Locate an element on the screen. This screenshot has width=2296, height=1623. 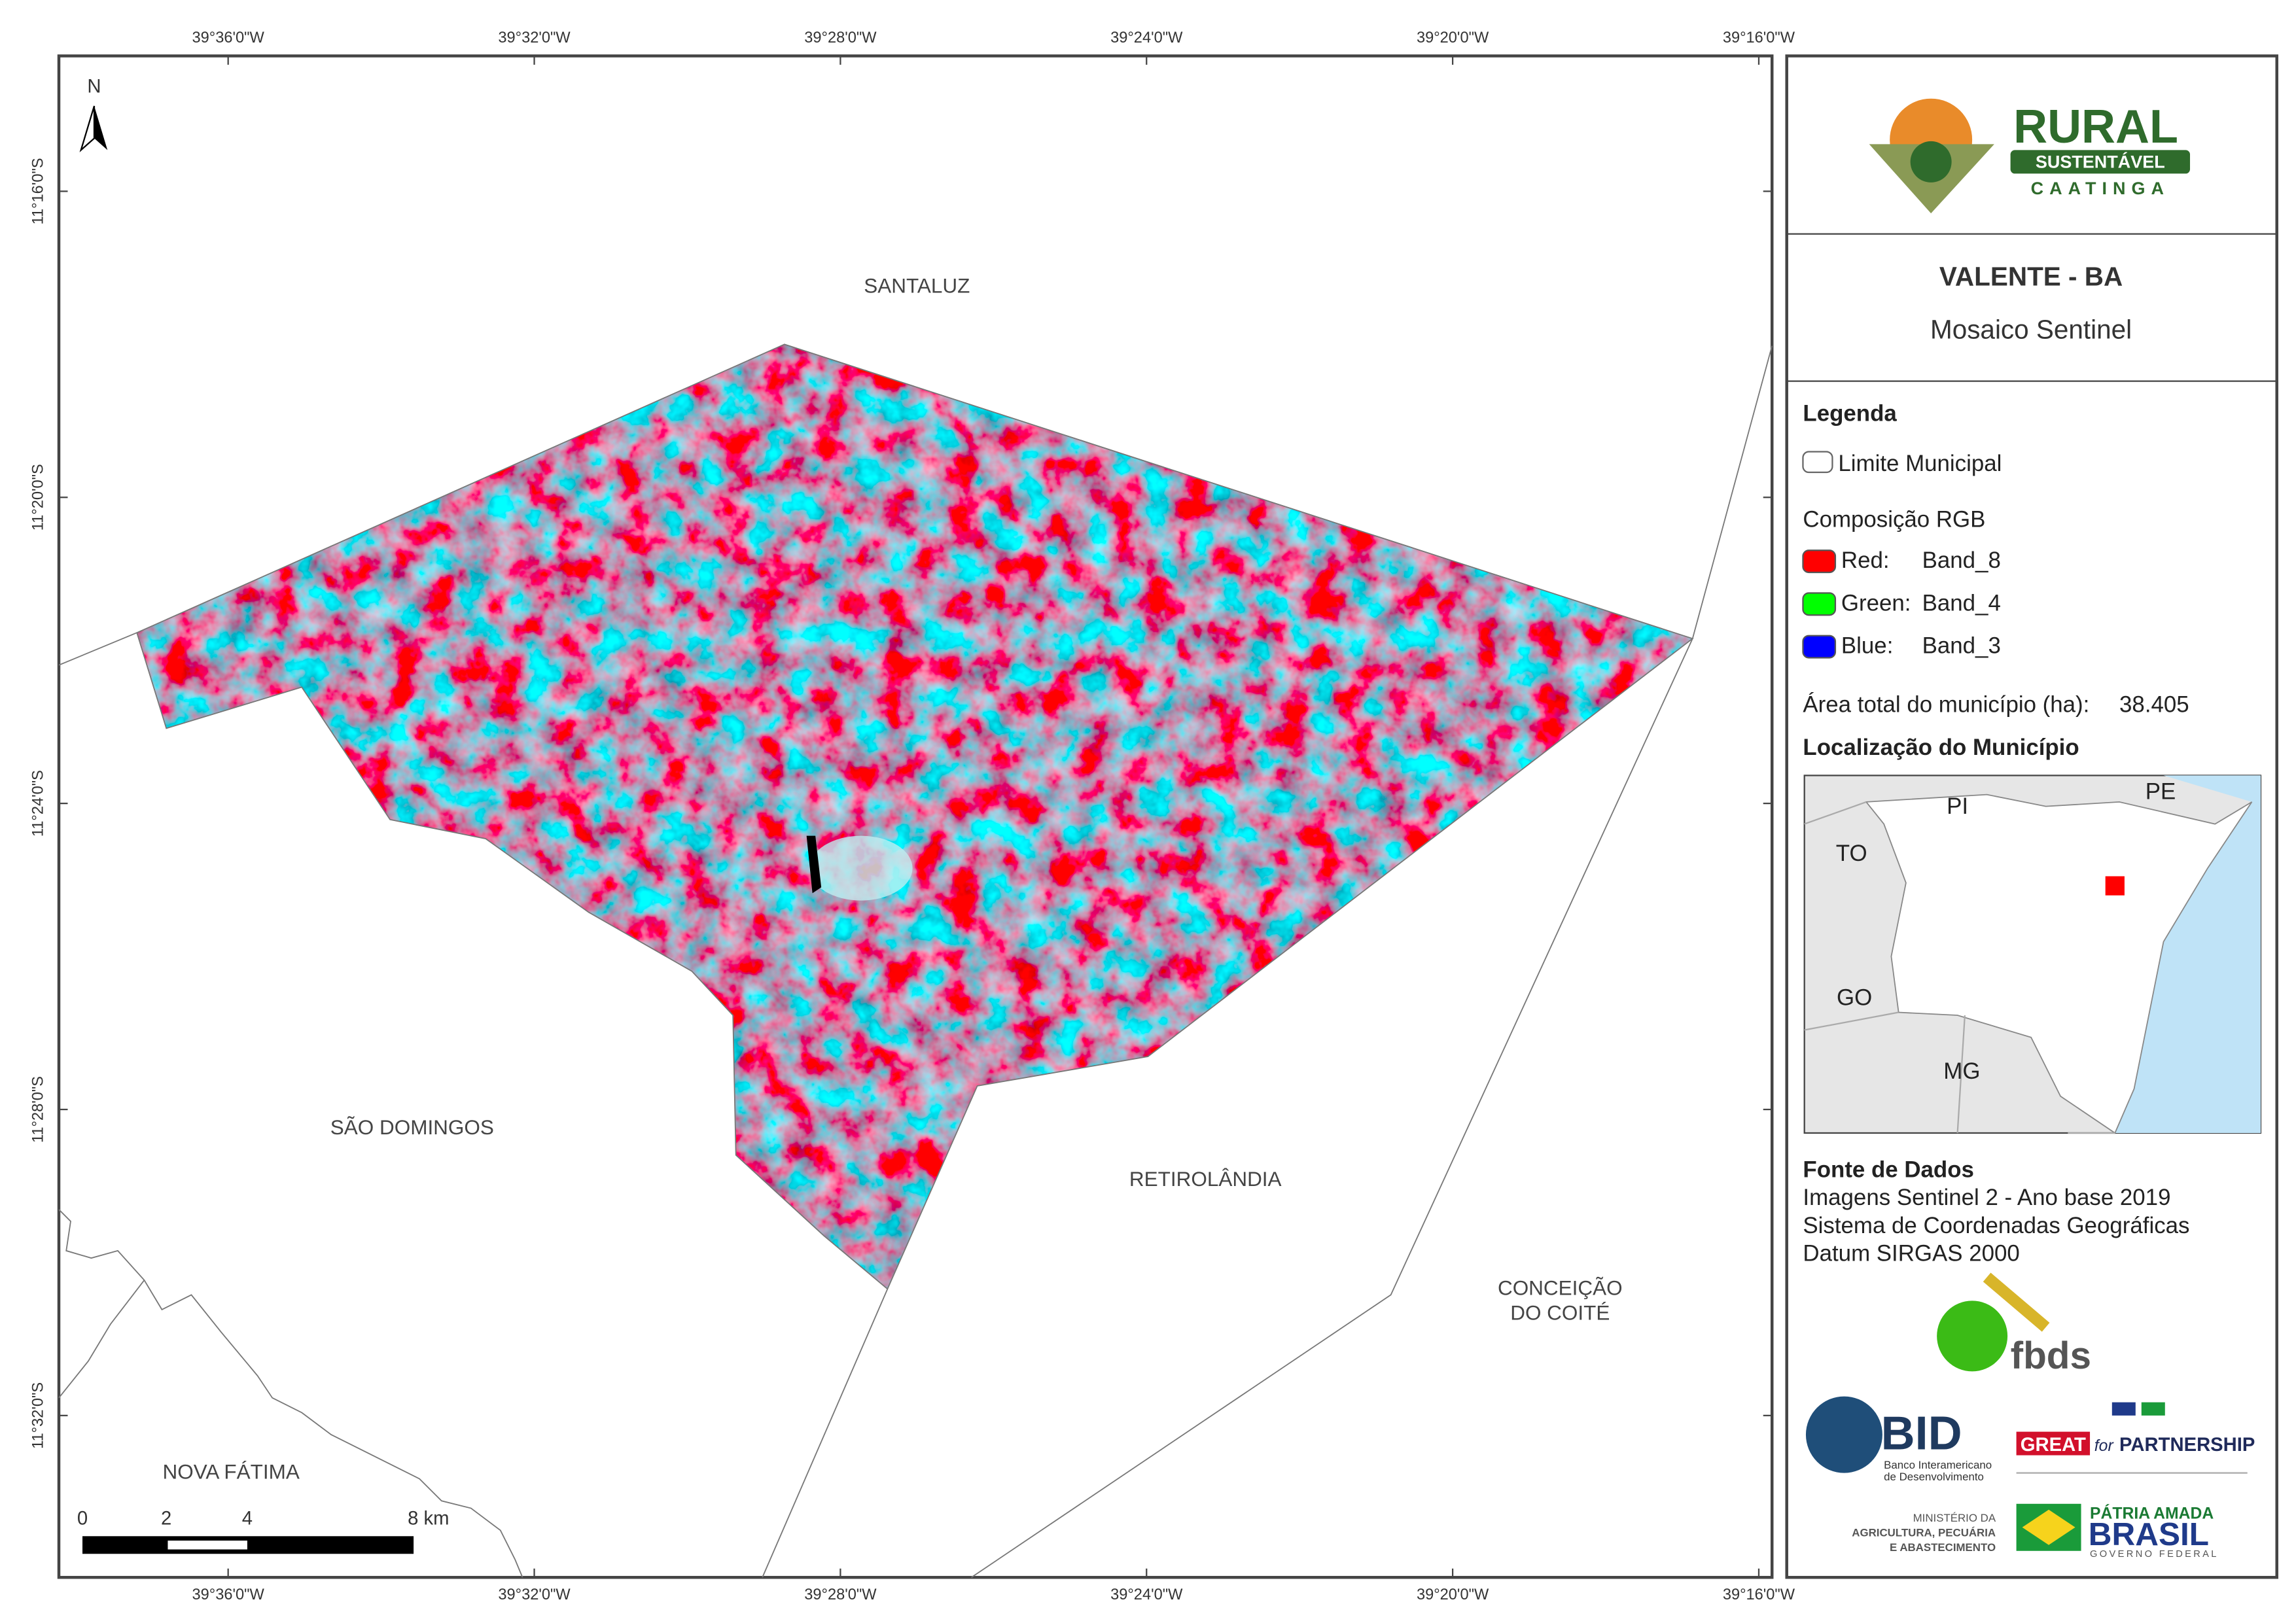
scale-label: 0 is located at coordinates (82, 1518).